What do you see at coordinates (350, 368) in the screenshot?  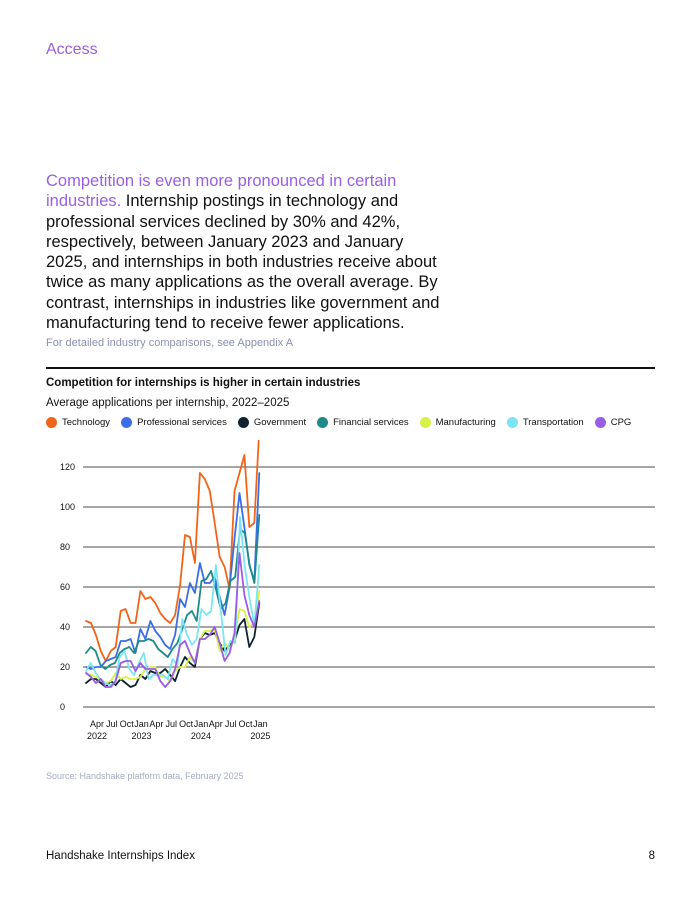 I see `chart-divider` at bounding box center [350, 368].